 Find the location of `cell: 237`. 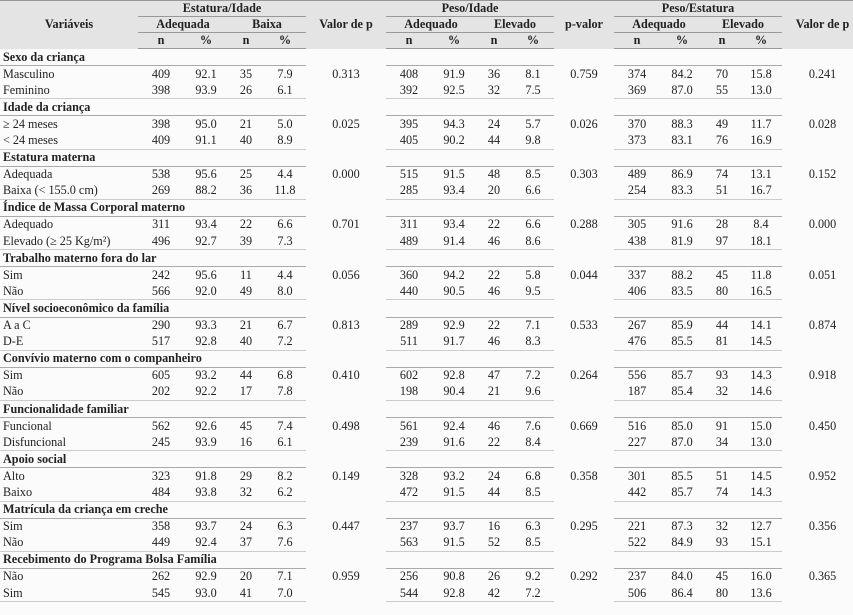

cell: 237 is located at coordinates (409, 526).